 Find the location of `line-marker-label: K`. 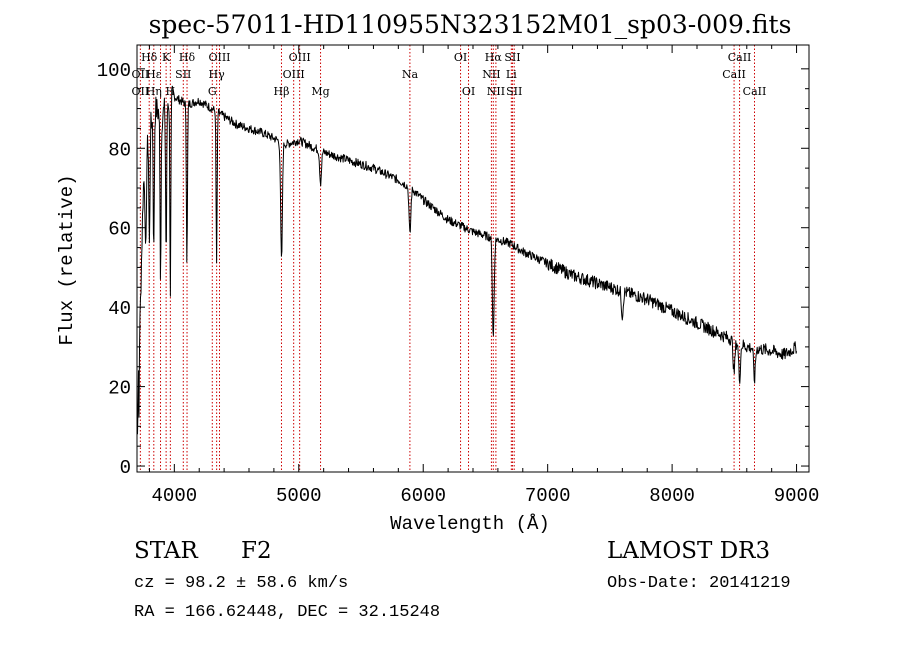

line-marker-label: K is located at coordinates (166, 57).